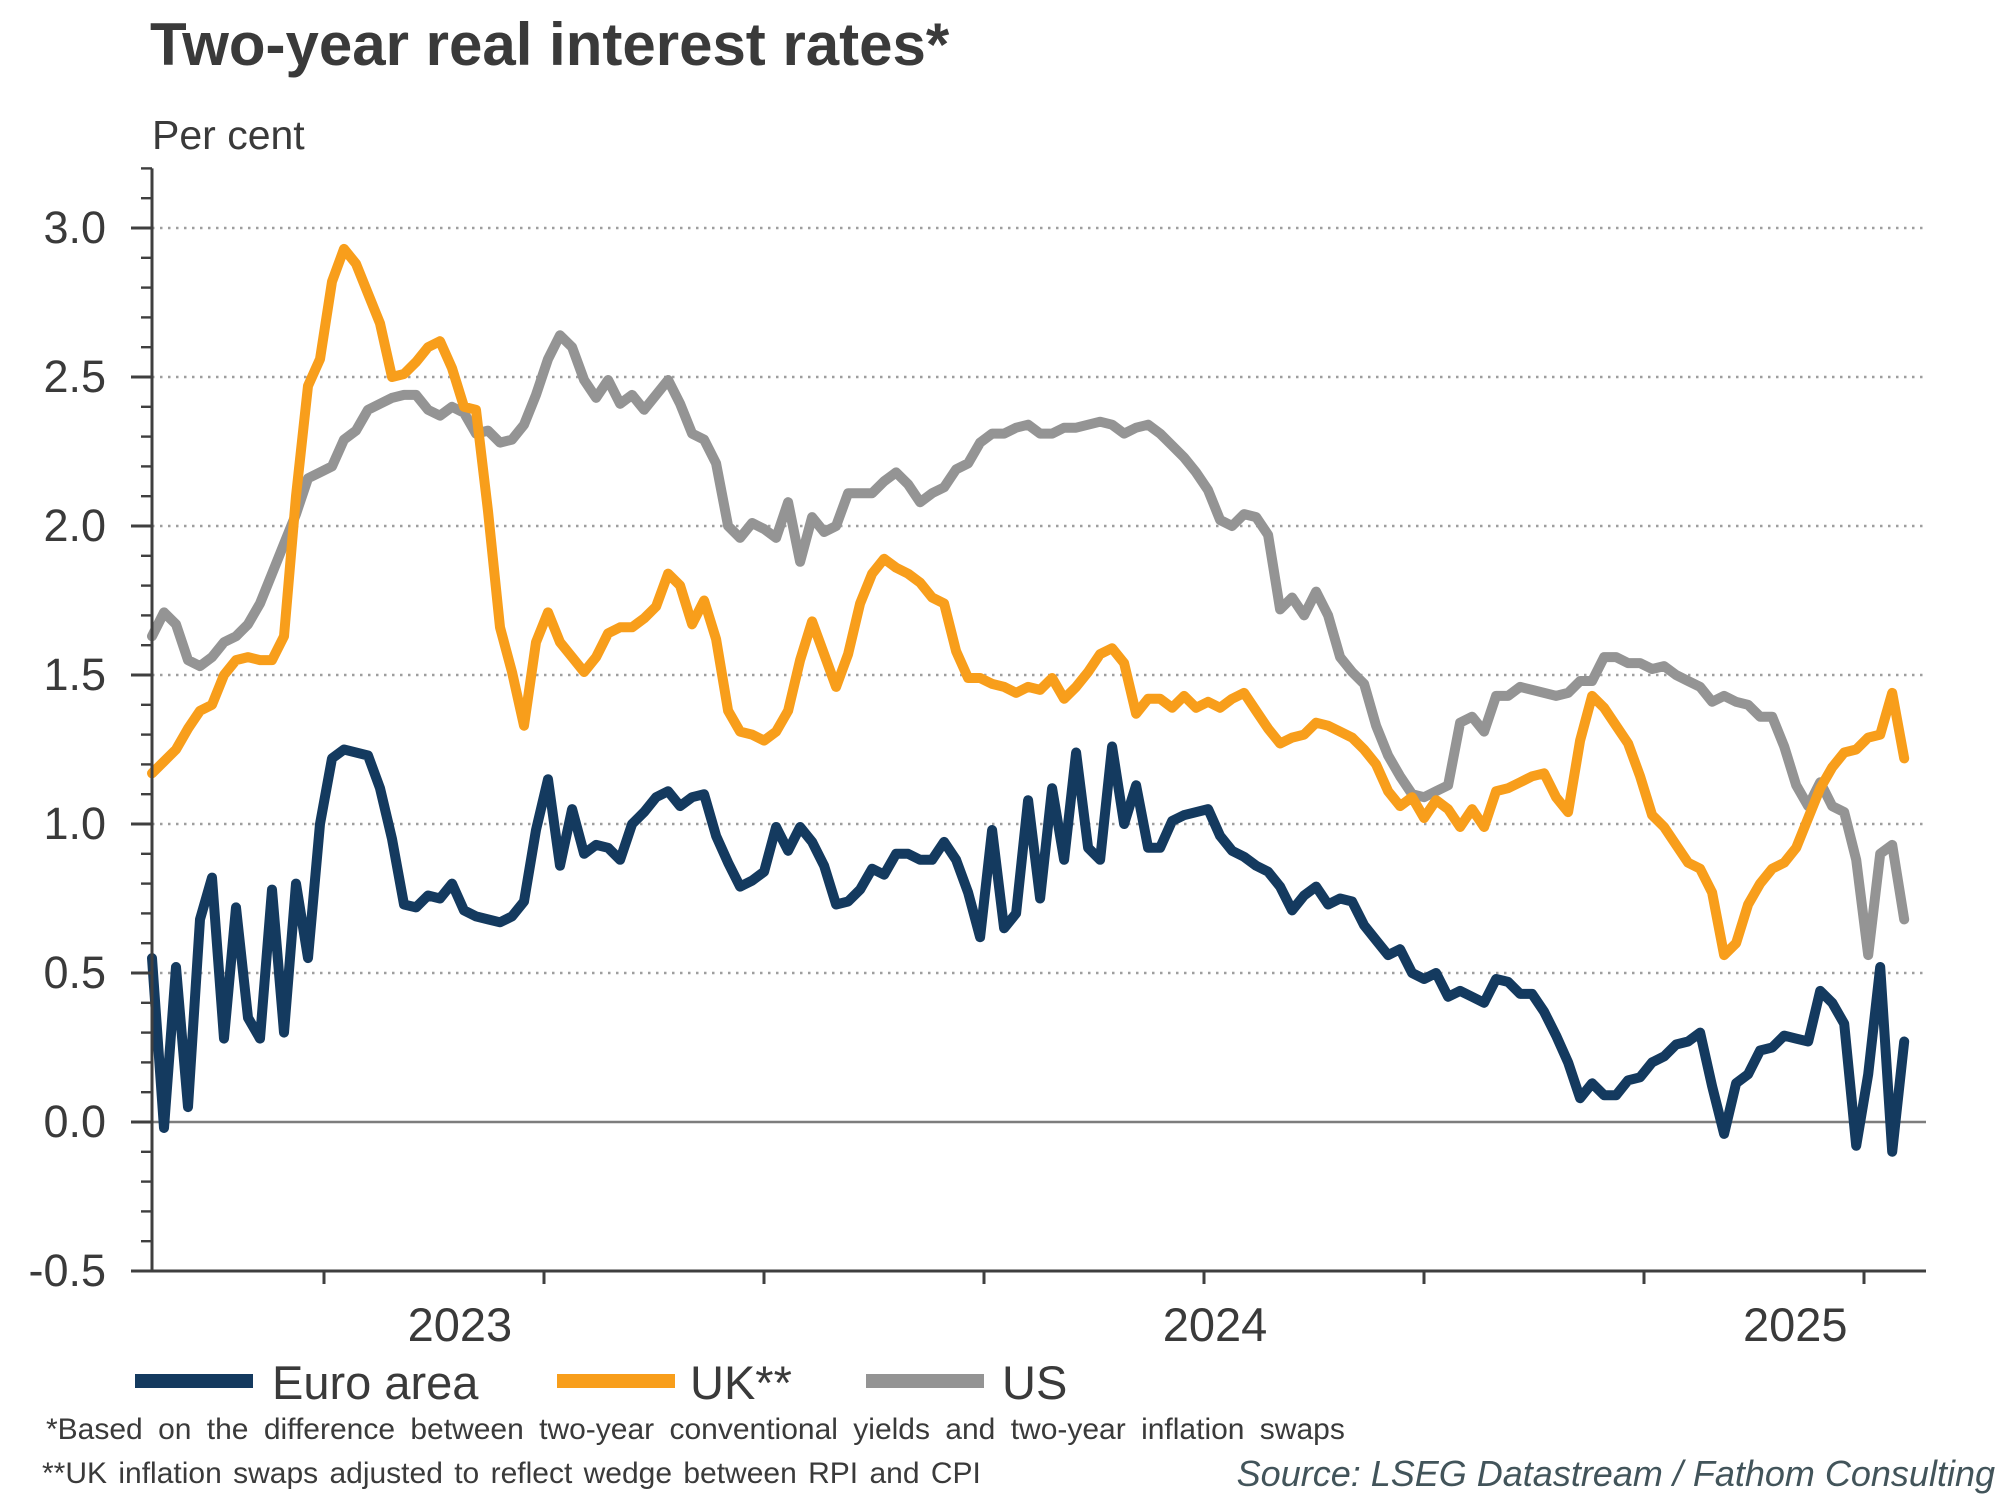  Describe the element at coordinates (74, 1121) in the screenshot. I see `y-tick-label-0.0: 0.0` at that location.